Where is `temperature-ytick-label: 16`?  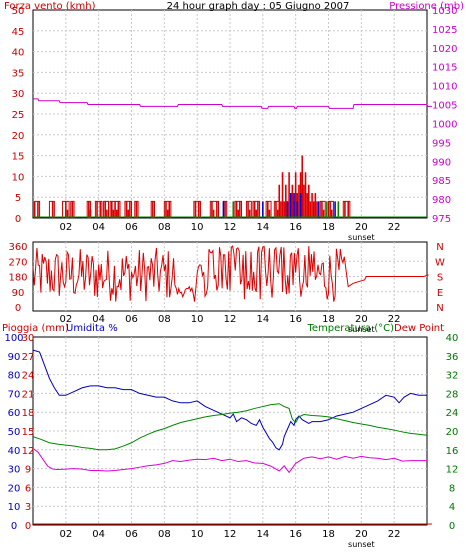 temperature-ytick-label: 16 is located at coordinates (452, 451).